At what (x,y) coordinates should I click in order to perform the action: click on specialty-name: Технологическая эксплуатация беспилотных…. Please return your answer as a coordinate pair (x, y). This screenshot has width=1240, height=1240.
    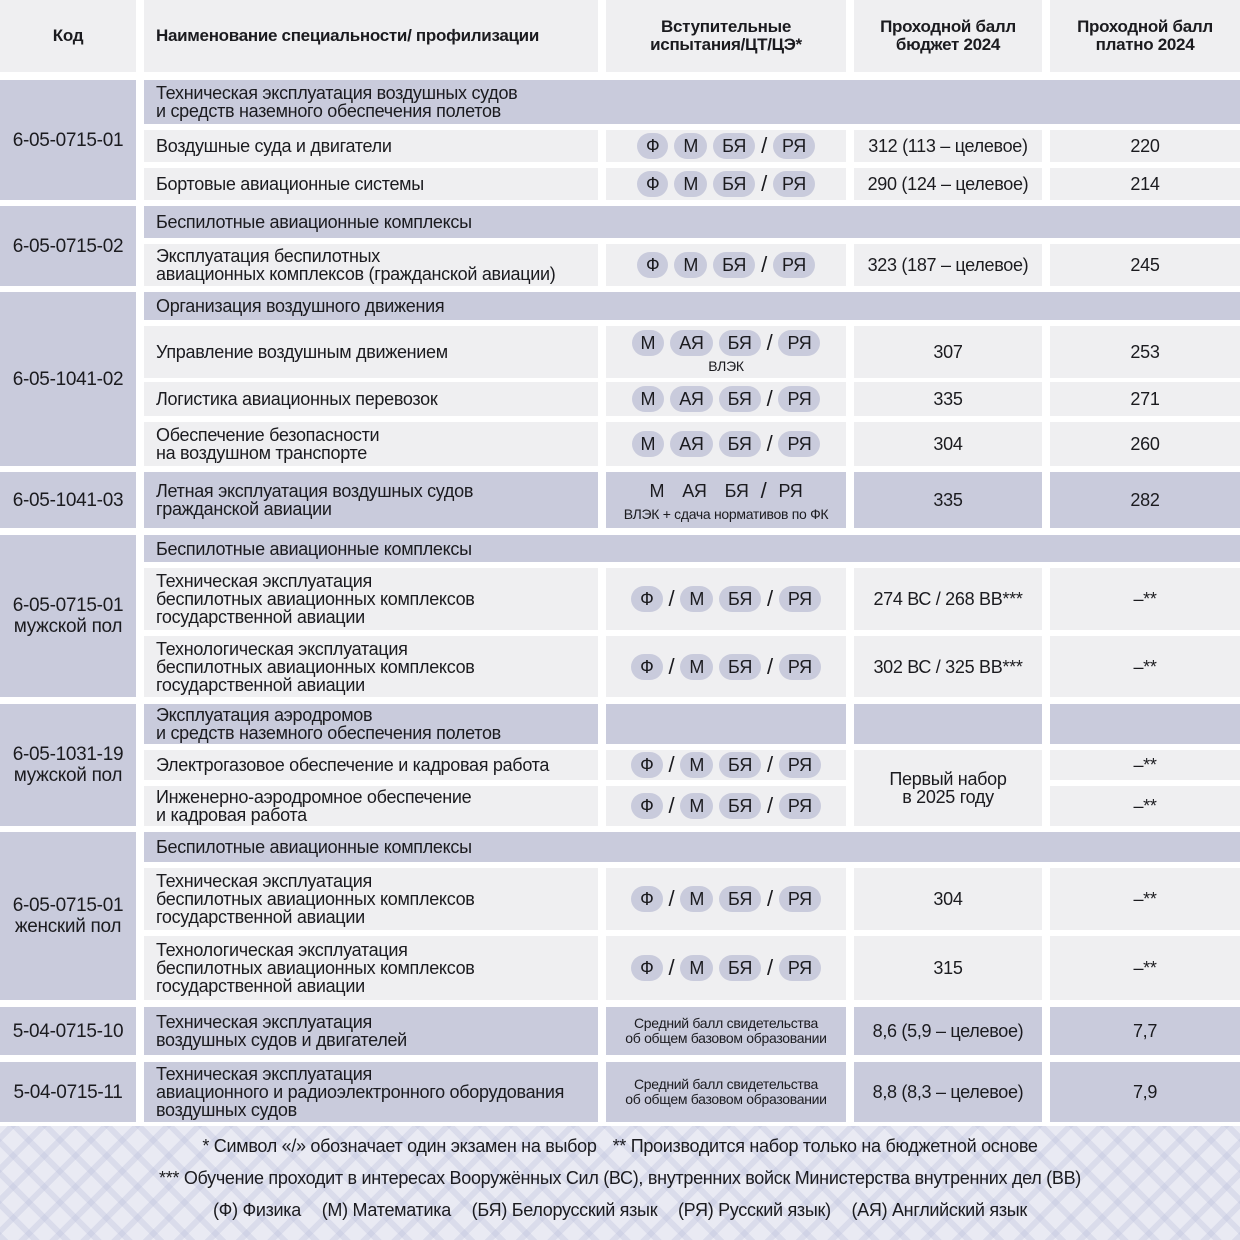
    Looking at the image, I should click on (371, 666).